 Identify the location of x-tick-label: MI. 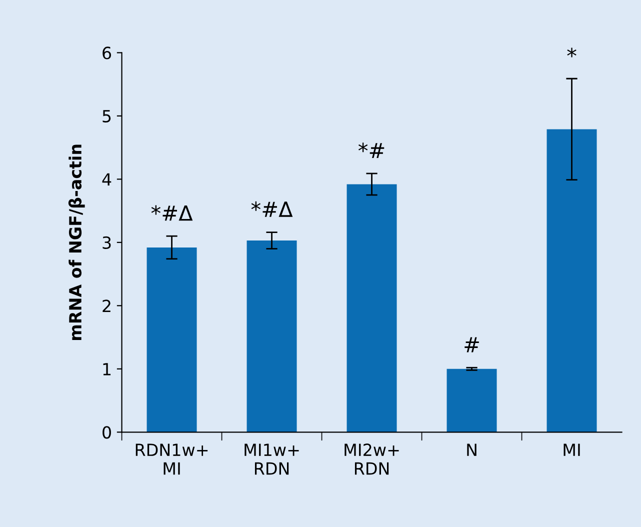
(572, 450).